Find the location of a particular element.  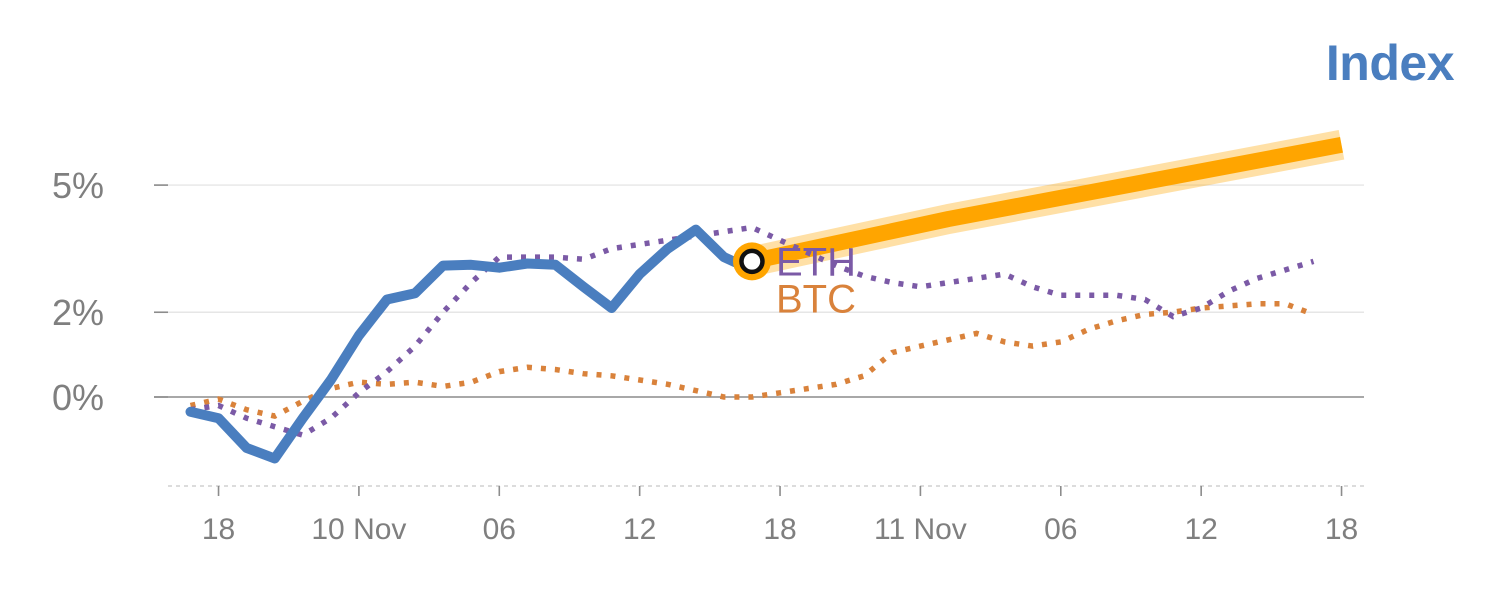

current-point-marker-center is located at coordinates (752, 261).